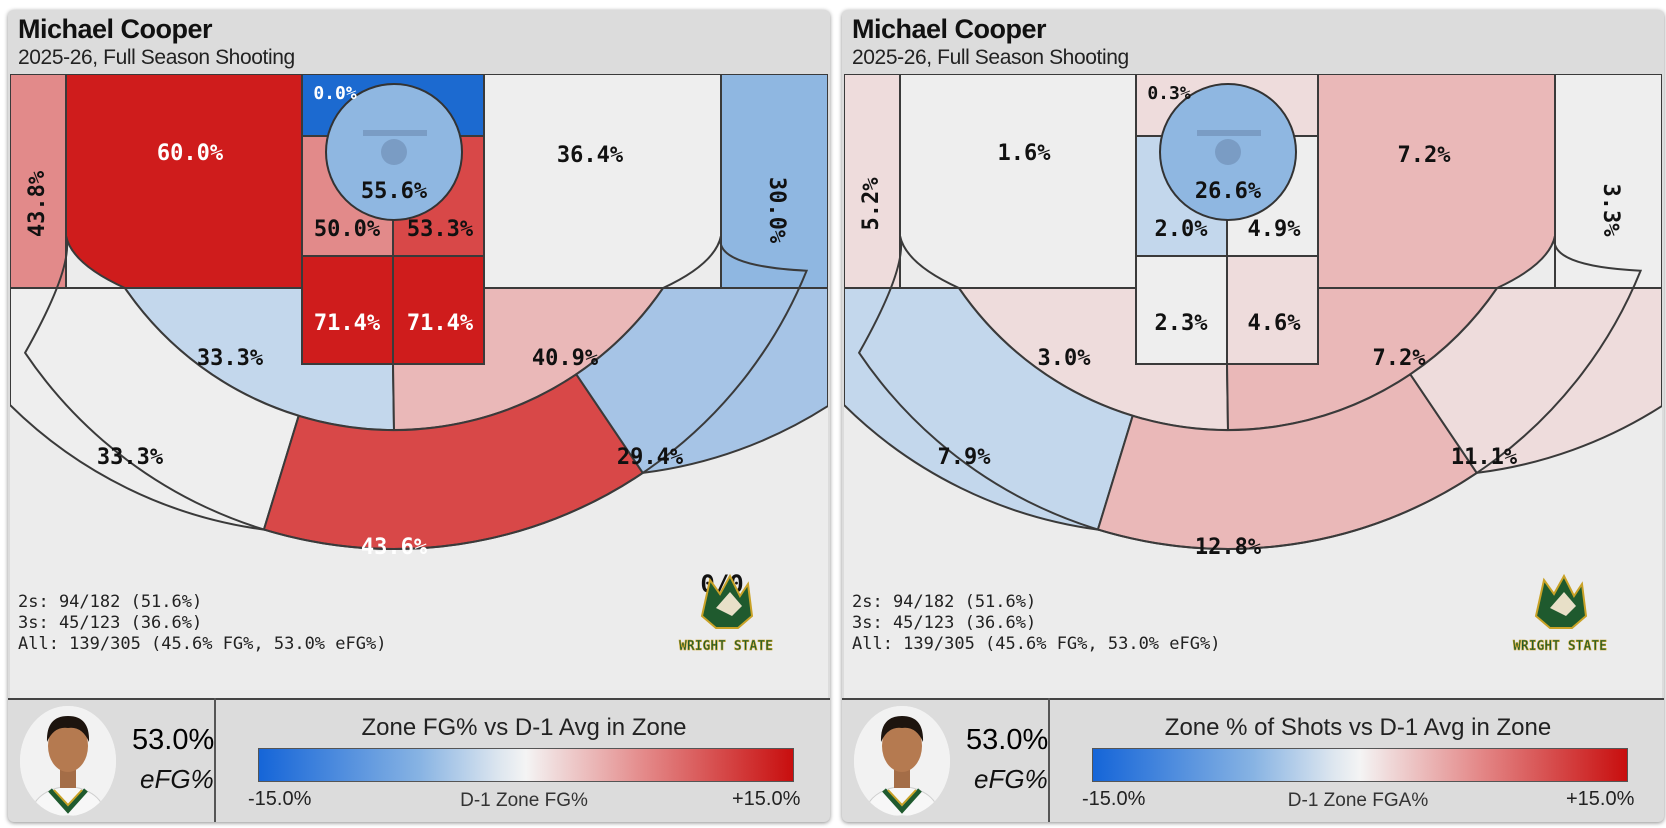 Image resolution: width=1666 pixels, height=828 pixels. Describe the element at coordinates (776, 210) in the screenshot. I see `zone-label-right-corner-3: 30.0%` at that location.